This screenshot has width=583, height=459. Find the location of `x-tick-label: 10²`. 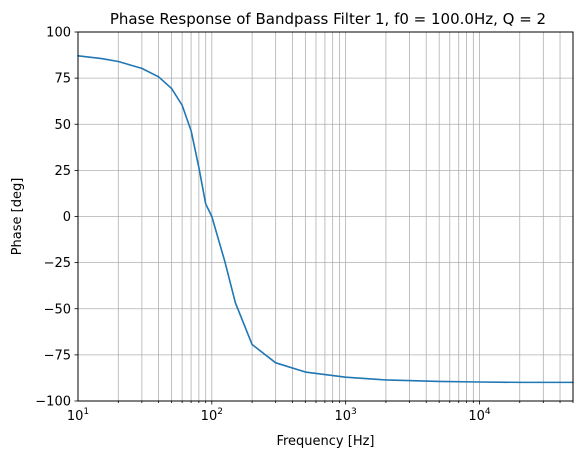

x-tick-label: 10² is located at coordinates (212, 415).